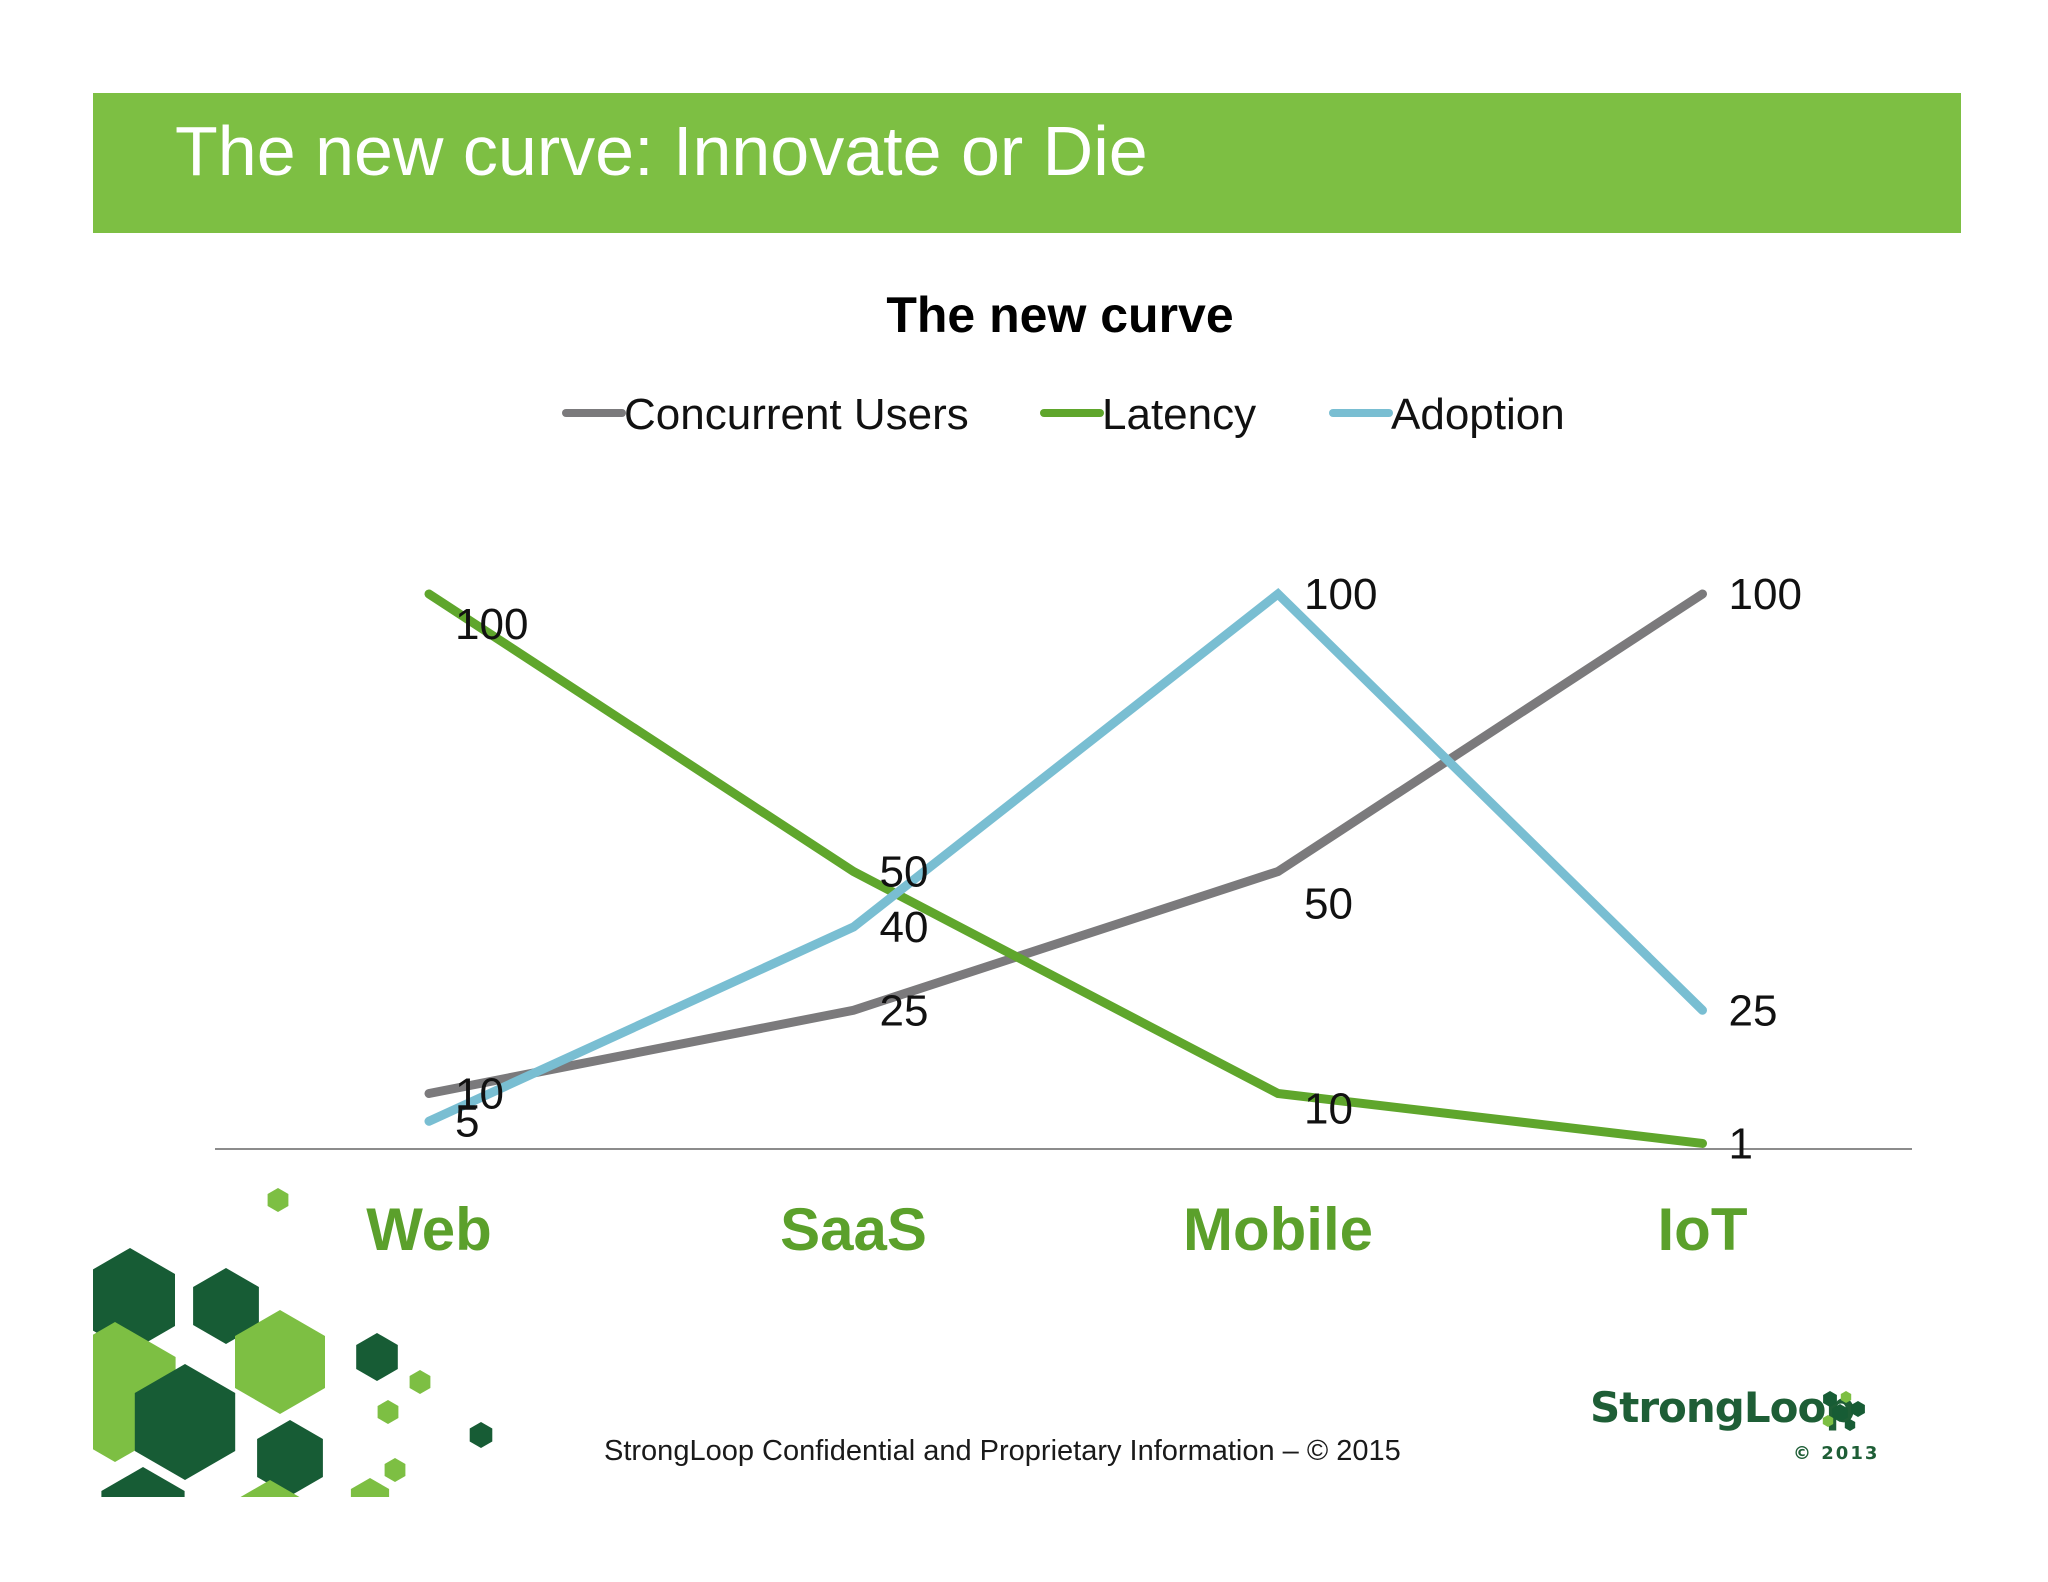  What do you see at coordinates (491, 624) in the screenshot?
I see `data-label-latency-web: 100` at bounding box center [491, 624].